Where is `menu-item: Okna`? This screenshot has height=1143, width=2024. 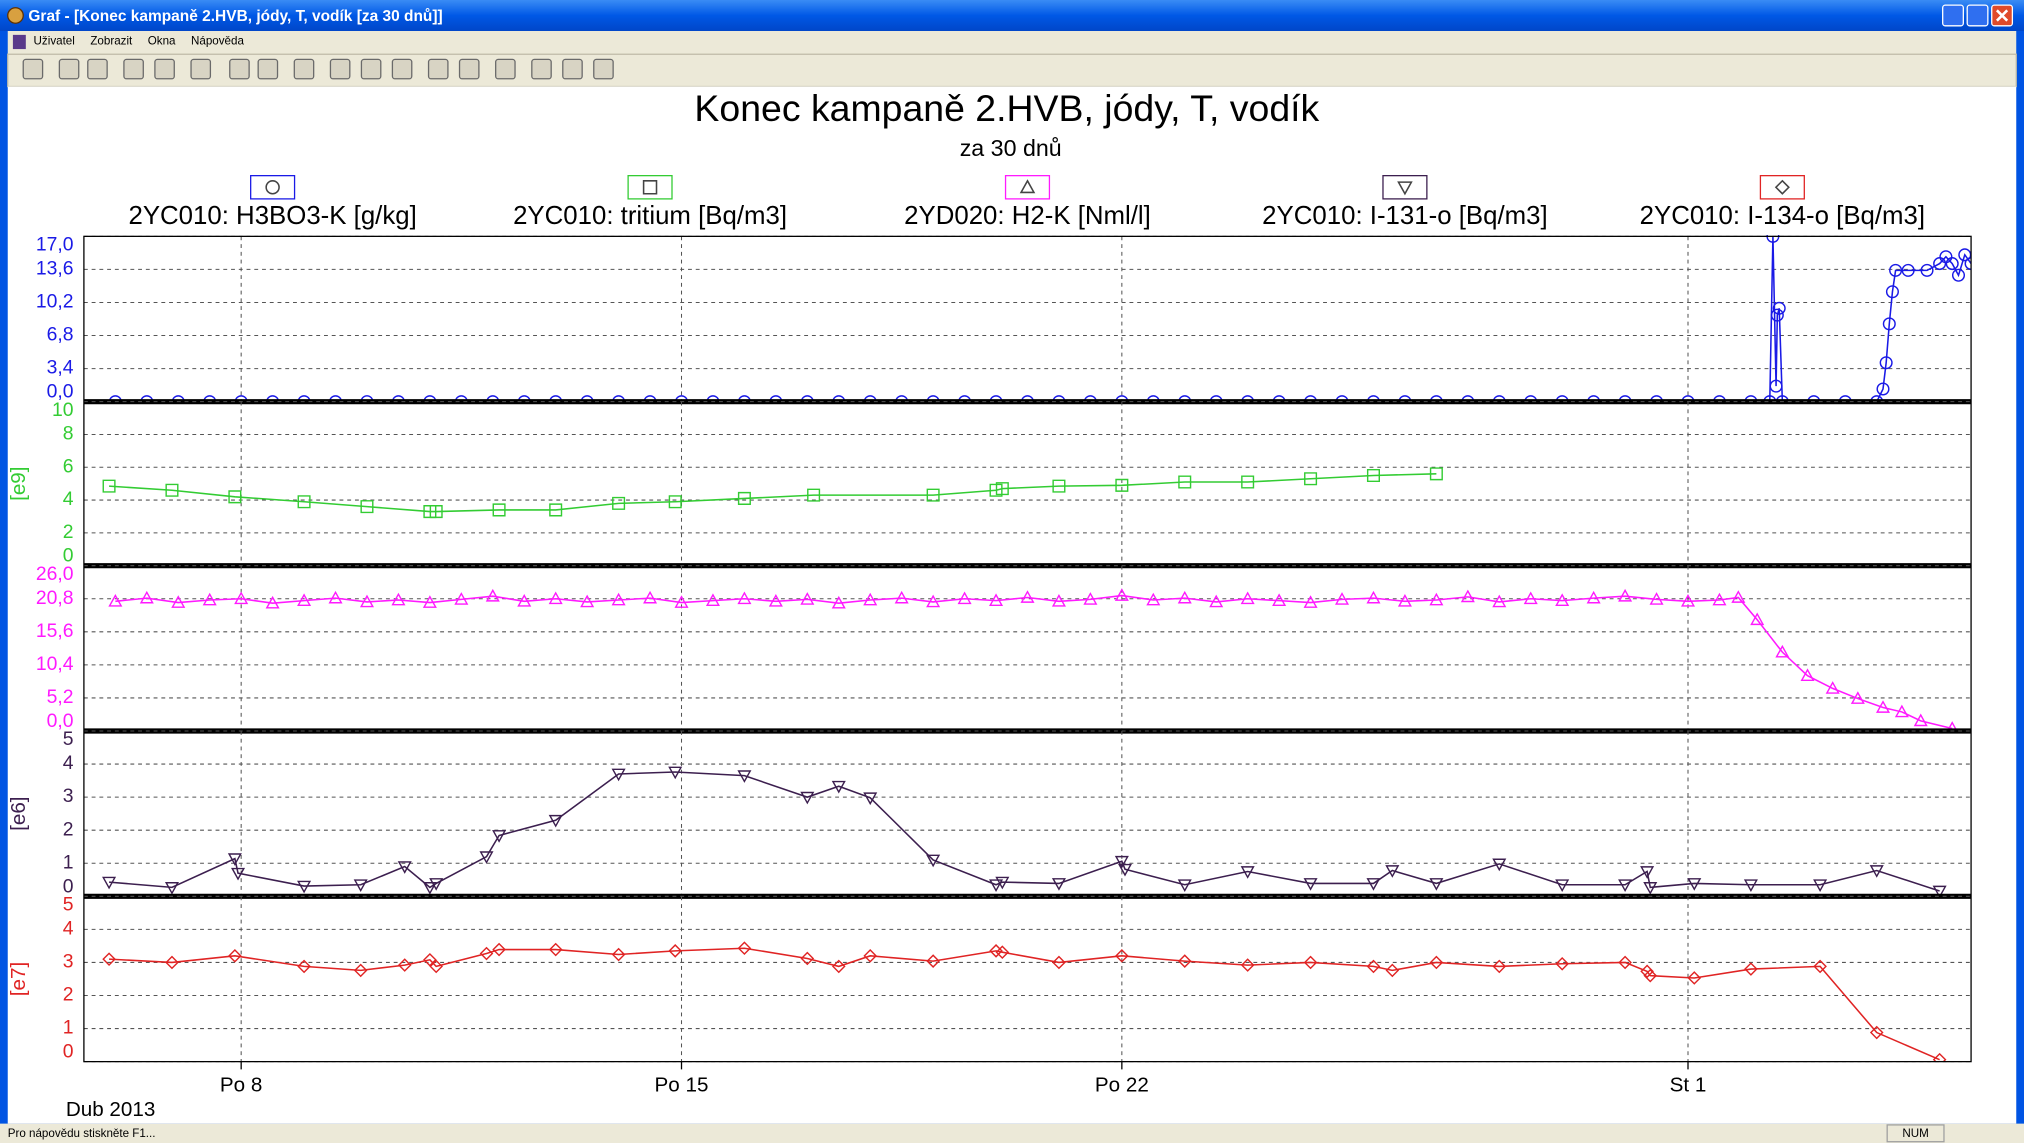 menu-item: Okna is located at coordinates (162, 40).